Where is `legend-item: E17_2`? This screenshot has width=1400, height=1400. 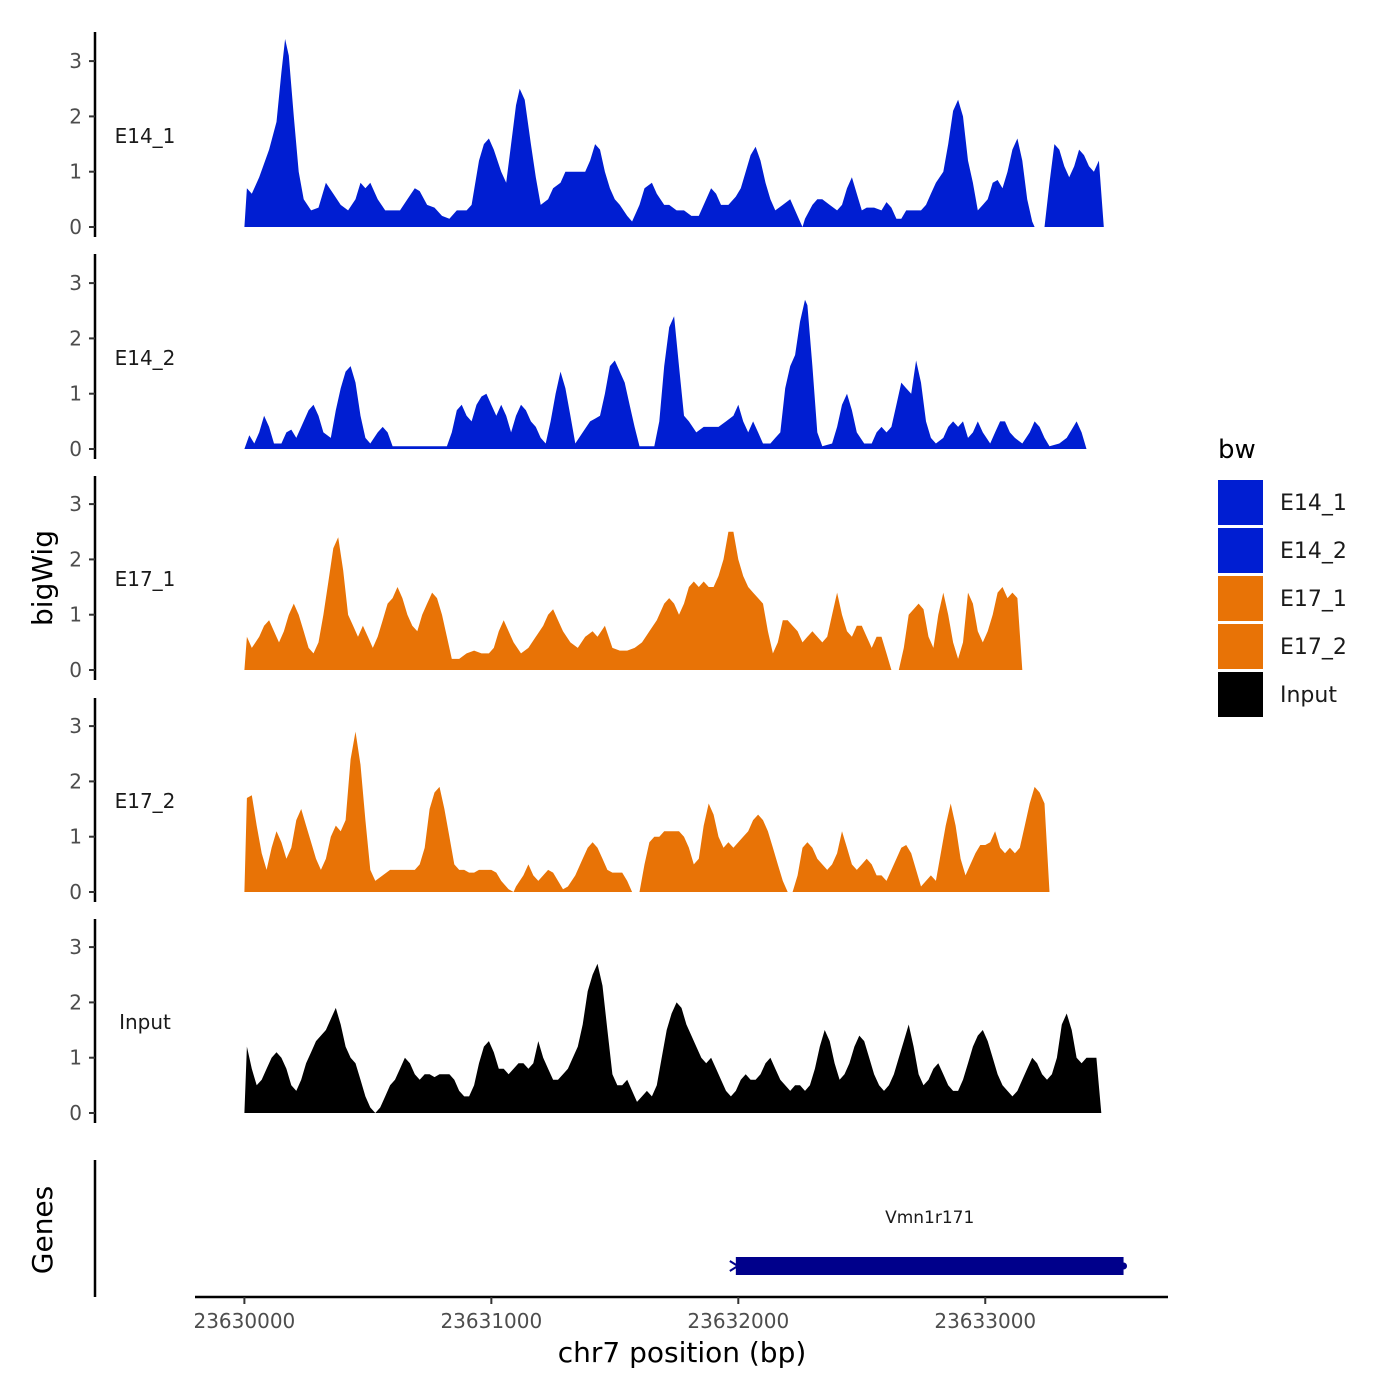
legend-item: E17_2 is located at coordinates (1282, 646).